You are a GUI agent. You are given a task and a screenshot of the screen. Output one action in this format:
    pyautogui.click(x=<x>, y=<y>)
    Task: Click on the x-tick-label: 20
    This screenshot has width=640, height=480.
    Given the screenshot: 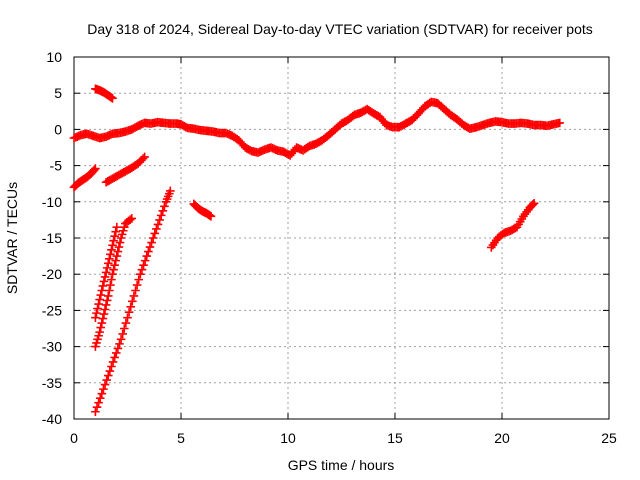 What is the action you would take?
    pyautogui.click(x=502, y=438)
    